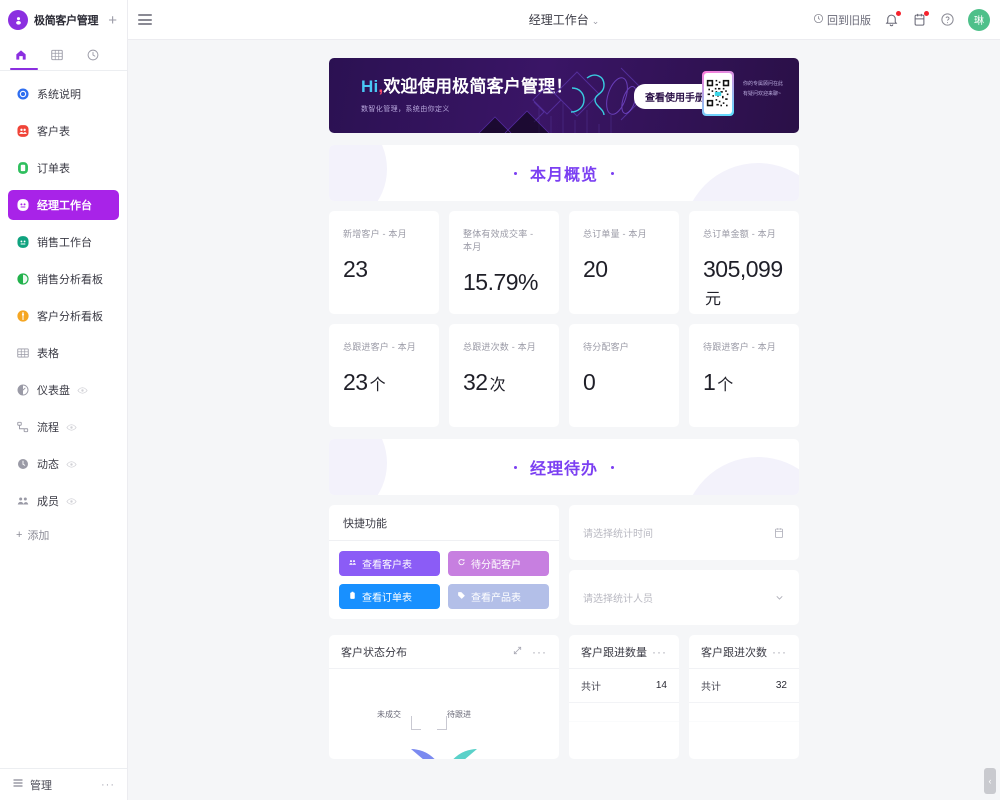  I want to click on tab-divider, so click(63, 70).